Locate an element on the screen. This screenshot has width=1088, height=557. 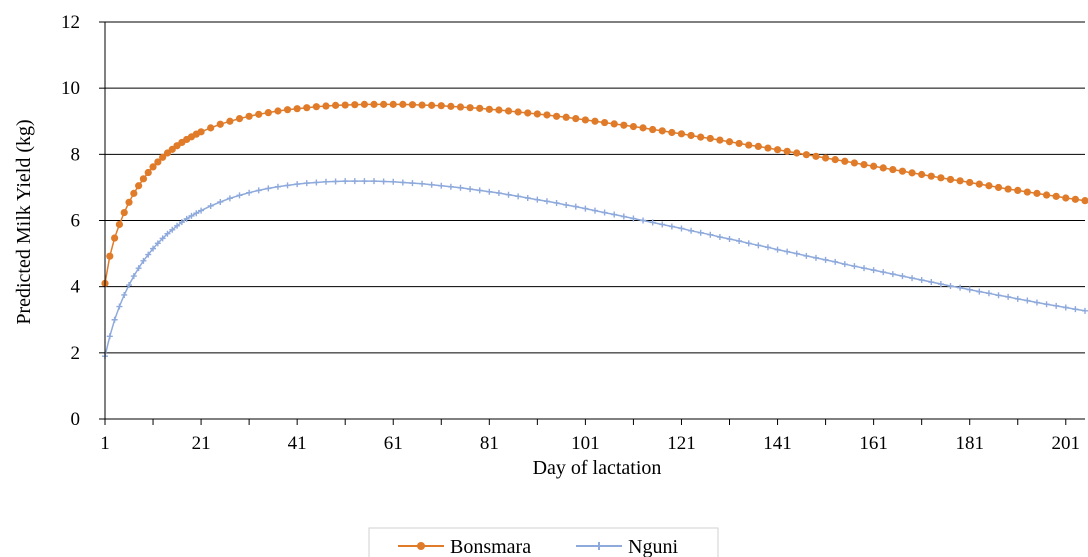
x-tick-label-7: 141 is located at coordinates (777, 443).